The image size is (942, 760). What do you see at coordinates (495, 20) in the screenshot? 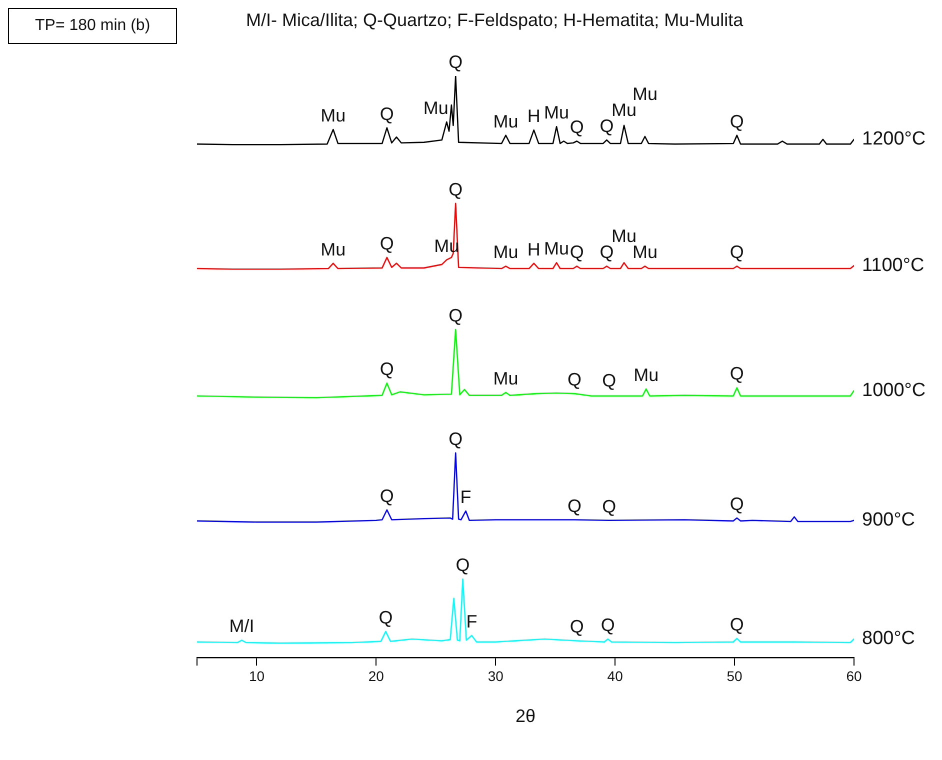
I see `chart-title: M/I- Mica/Ilita; Q-Quartzo; F-Feldspato; H-Hematita; Mu-Mulita` at bounding box center [495, 20].